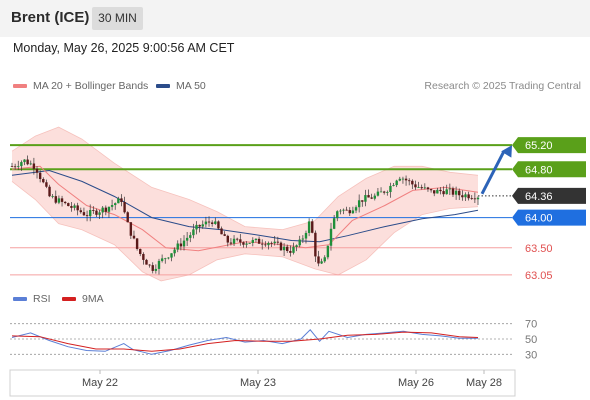 Image resolution: width=590 pixels, height=400 pixels. What do you see at coordinates (245, 341) in the screenshot?
I see `rsi-series-9ma` at bounding box center [245, 341].